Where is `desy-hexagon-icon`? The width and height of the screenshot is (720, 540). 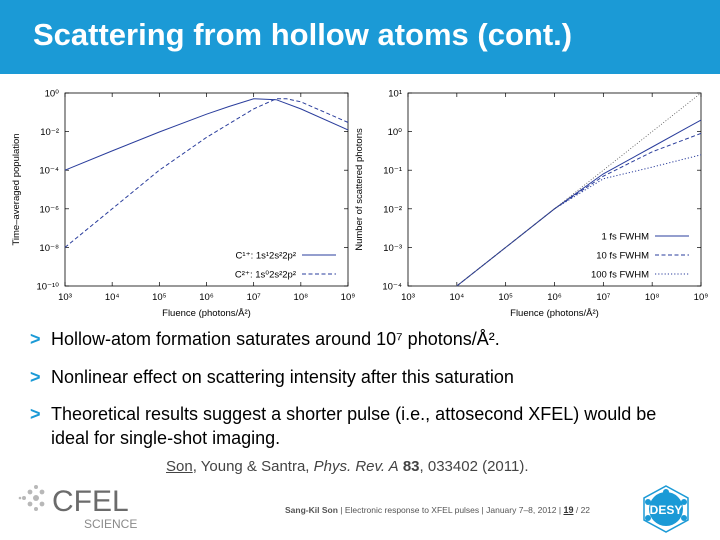
desy-hexagon-icon is located at coordinates (666, 509).